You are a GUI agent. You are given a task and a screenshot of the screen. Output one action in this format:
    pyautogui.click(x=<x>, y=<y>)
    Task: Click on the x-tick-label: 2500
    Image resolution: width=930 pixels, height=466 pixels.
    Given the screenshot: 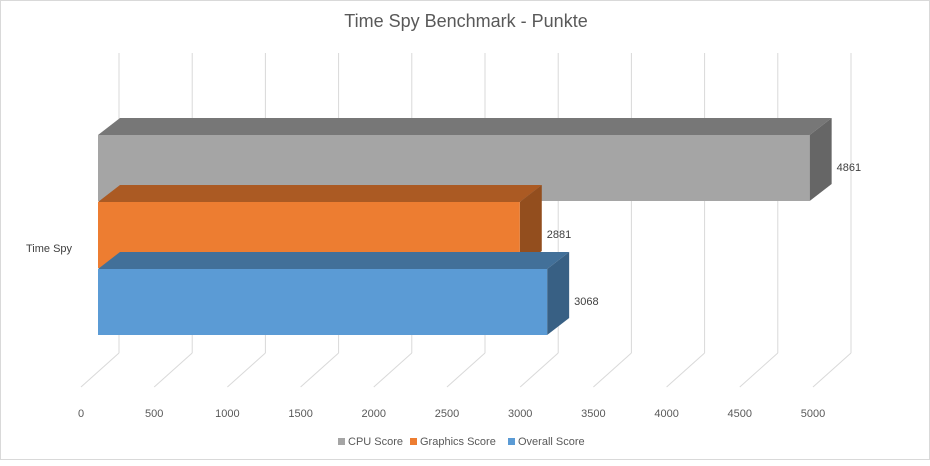 What is the action you would take?
    pyautogui.click(x=447, y=414)
    